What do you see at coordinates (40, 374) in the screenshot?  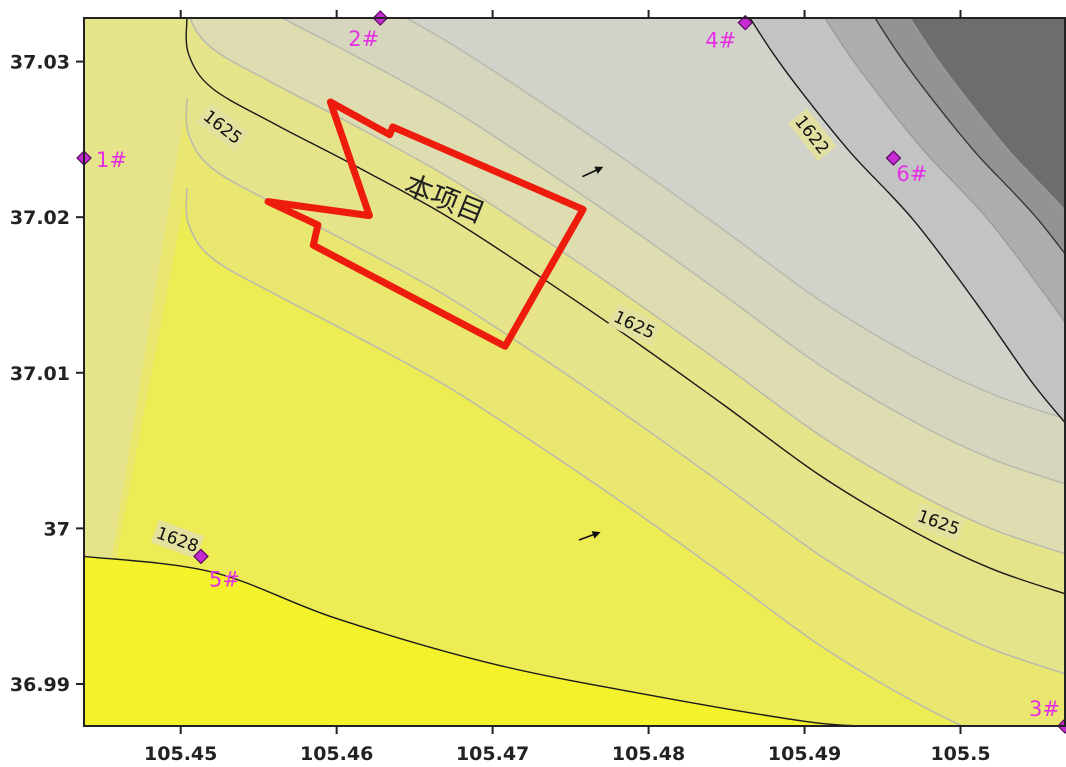 I see `y-tick-label: 37.01` at bounding box center [40, 374].